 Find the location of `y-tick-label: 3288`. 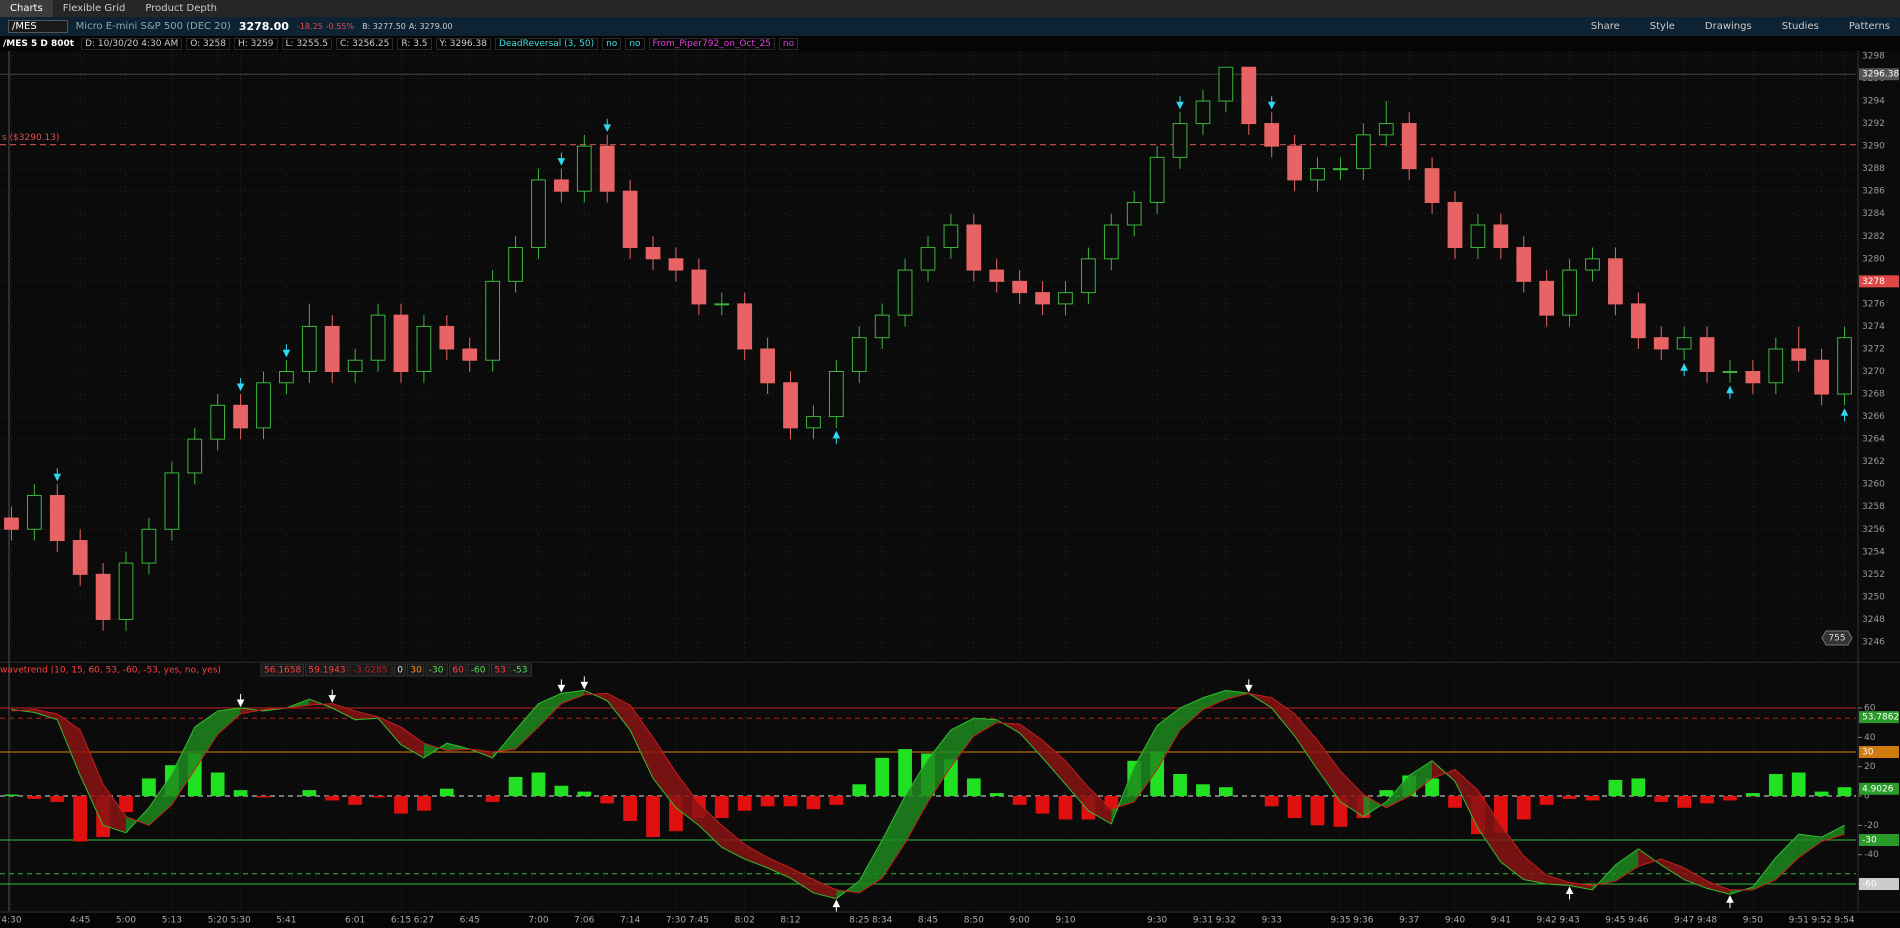

y-tick-label: 3288 is located at coordinates (1873, 169).